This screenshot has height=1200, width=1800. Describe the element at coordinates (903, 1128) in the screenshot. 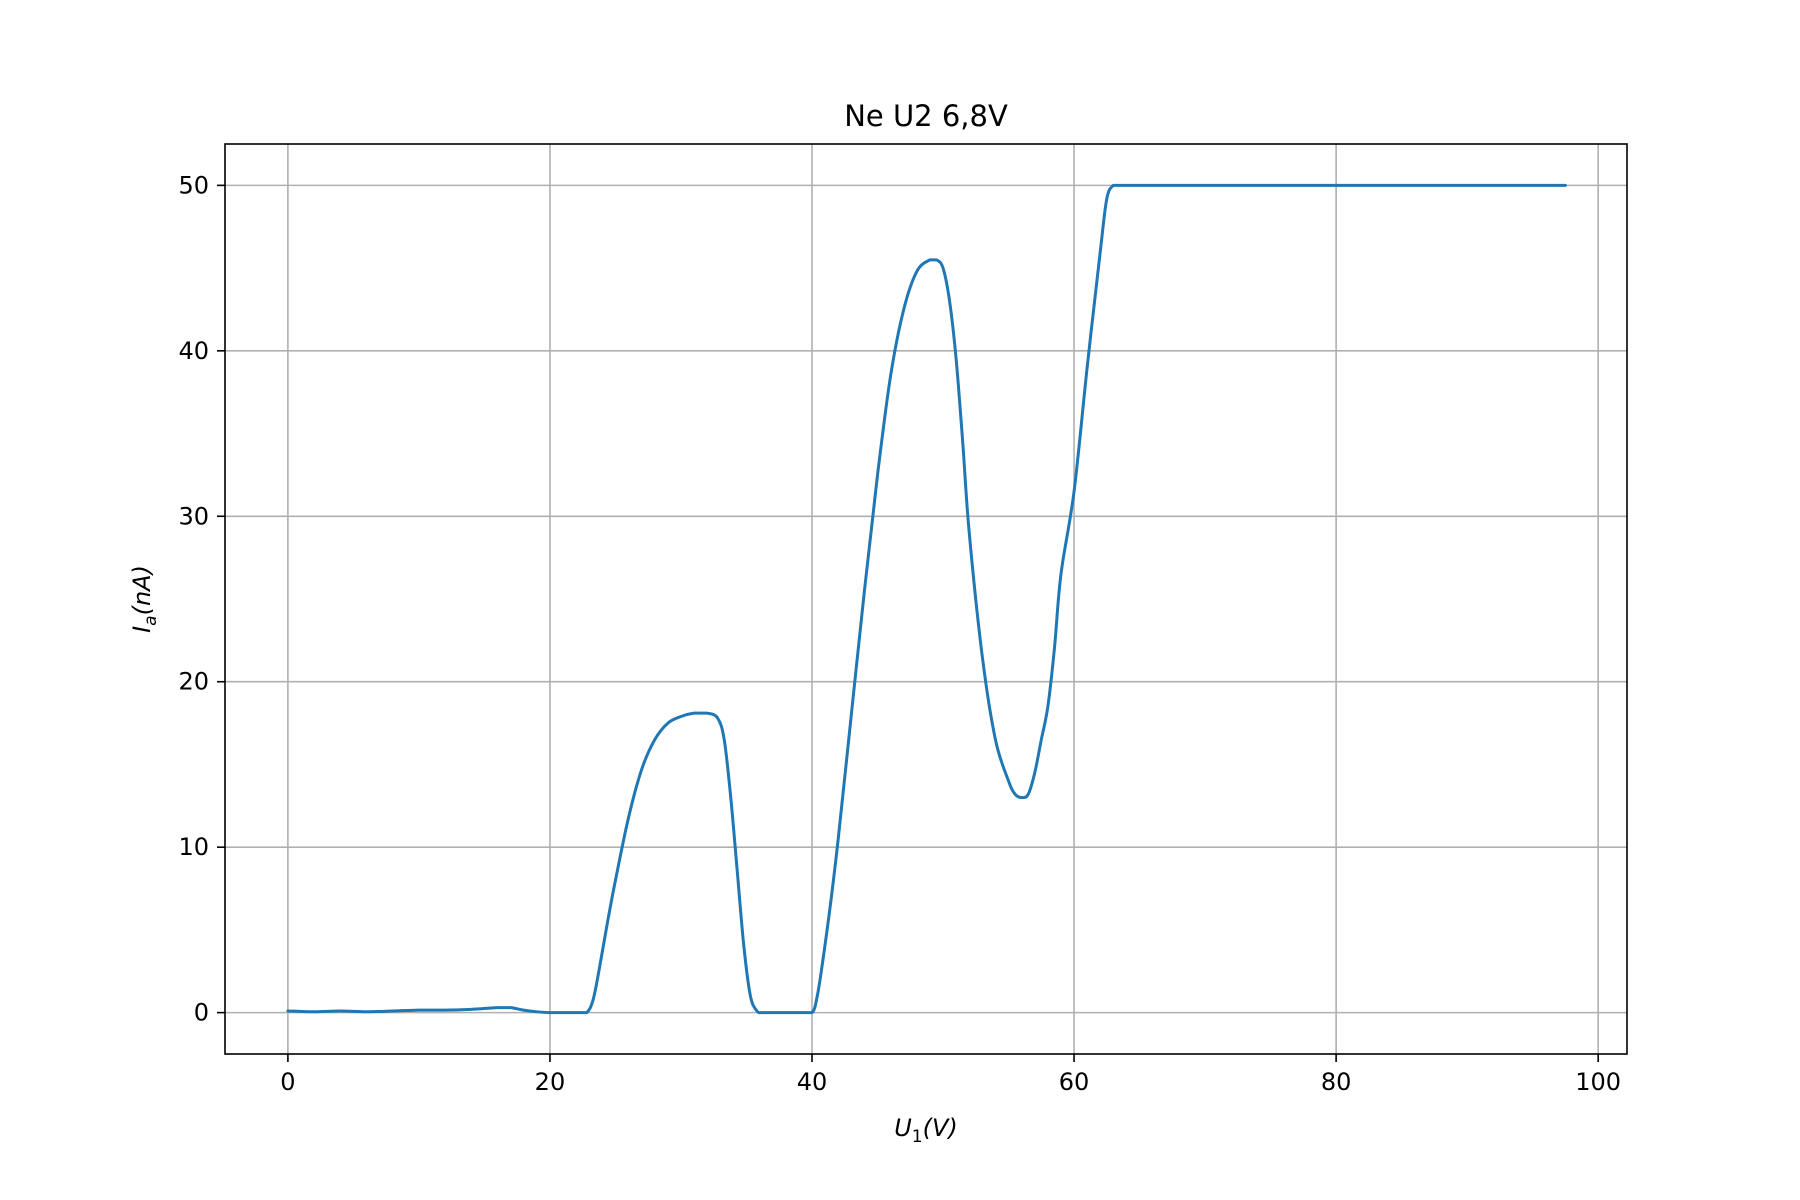

I see `x-axis-label-main: U` at that location.